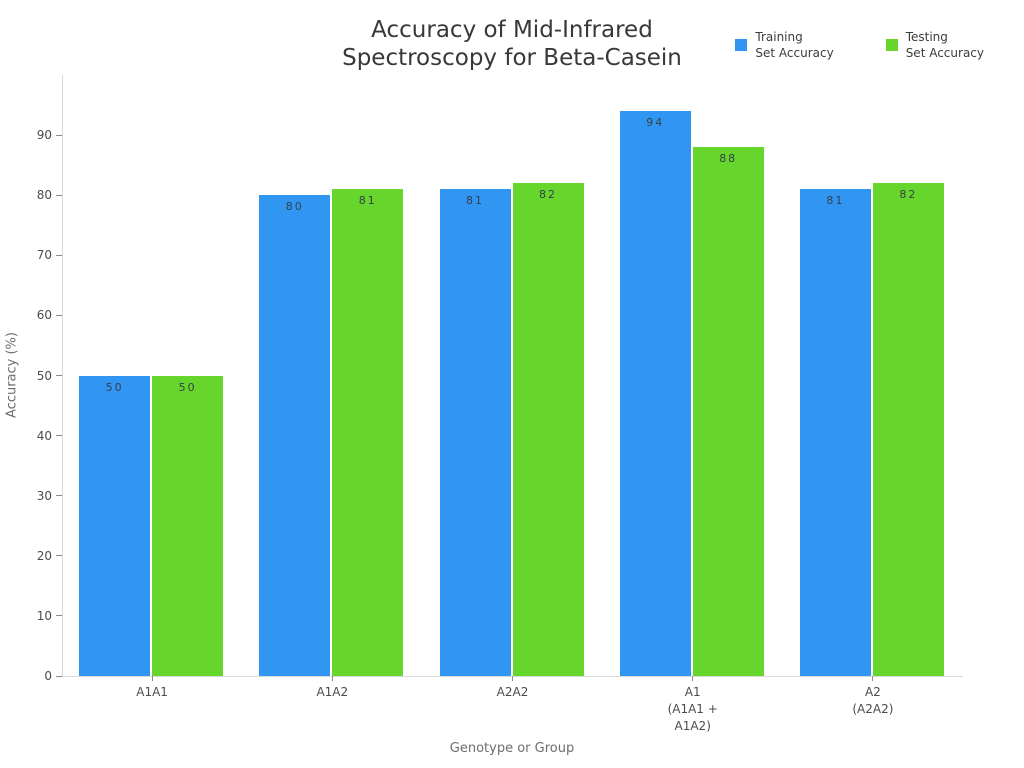 The image size is (1024, 768). I want to click on bar-value-label: 80, so click(294, 207).